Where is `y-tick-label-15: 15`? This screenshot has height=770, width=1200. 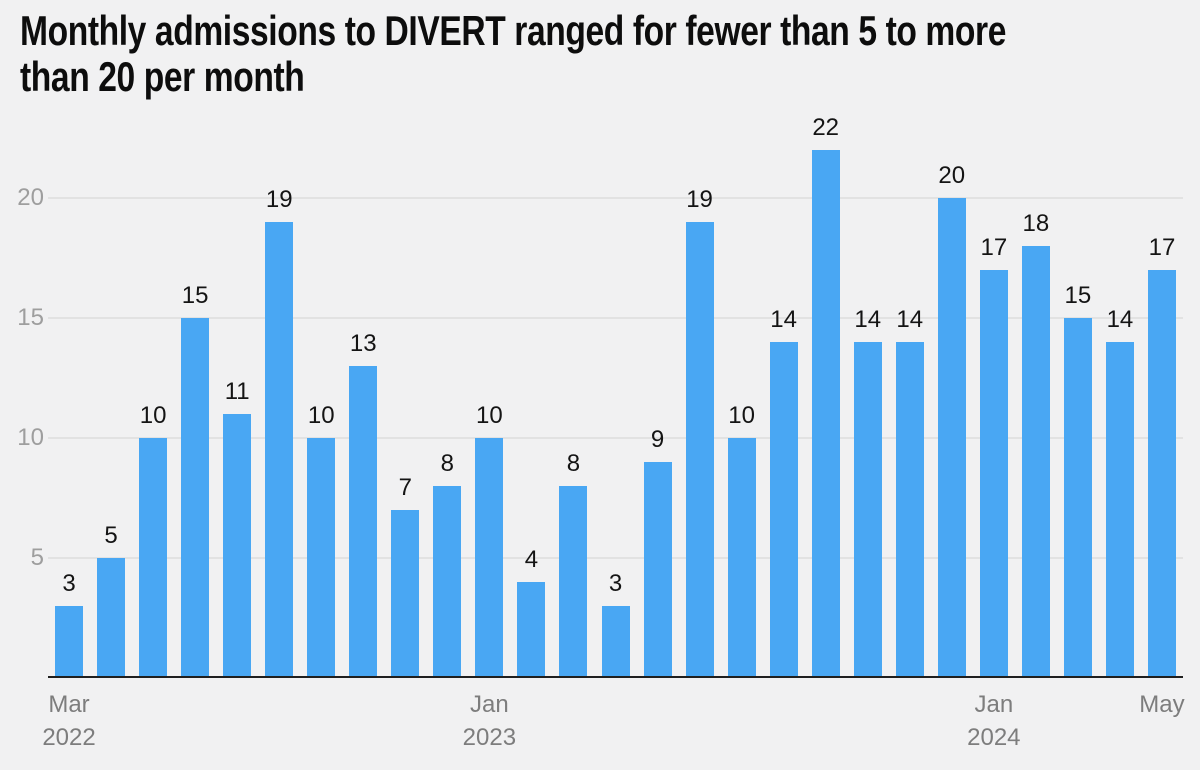
y-tick-label-15: 15 is located at coordinates (30, 317).